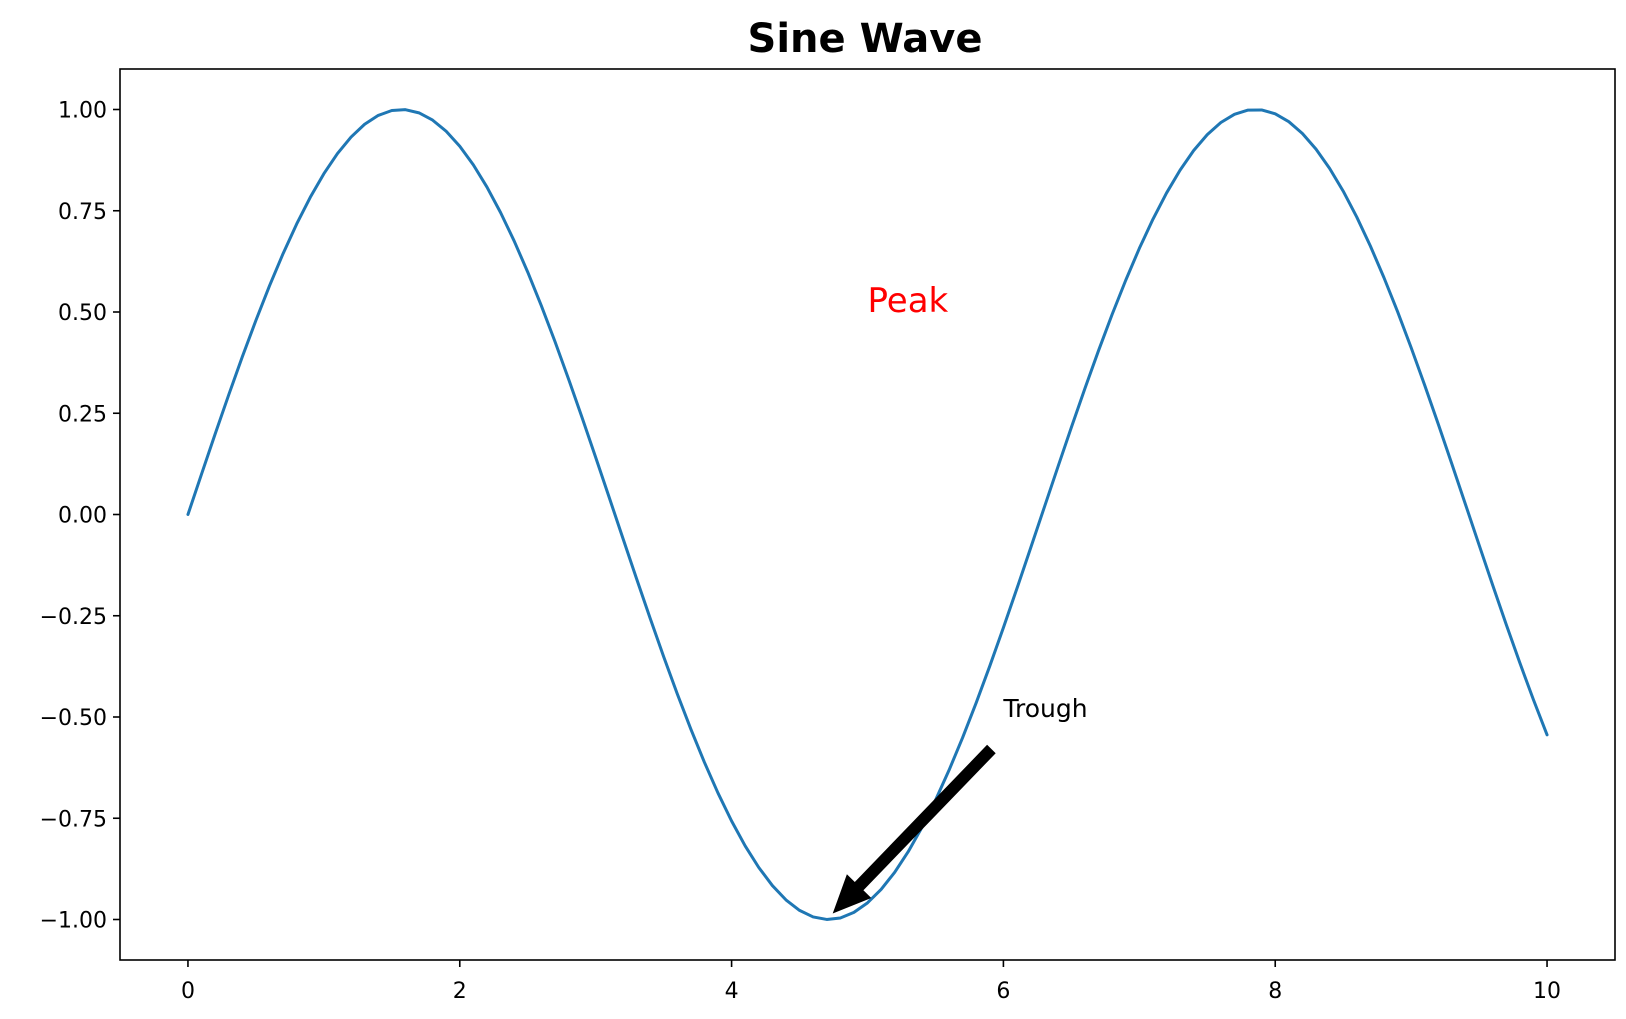 Image resolution: width=1626 pixels, height=1019 pixels. I want to click on annotation-layer: Peak Trough, so click(960, 597).